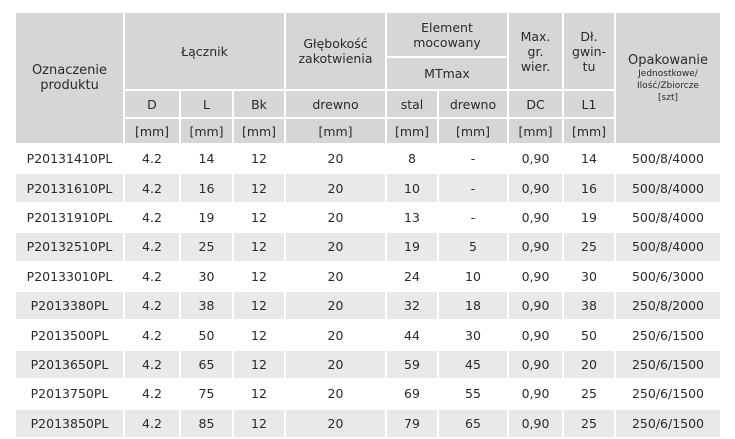 The image size is (735, 439). I want to click on header-mtmax: MTmax, so click(447, 73).